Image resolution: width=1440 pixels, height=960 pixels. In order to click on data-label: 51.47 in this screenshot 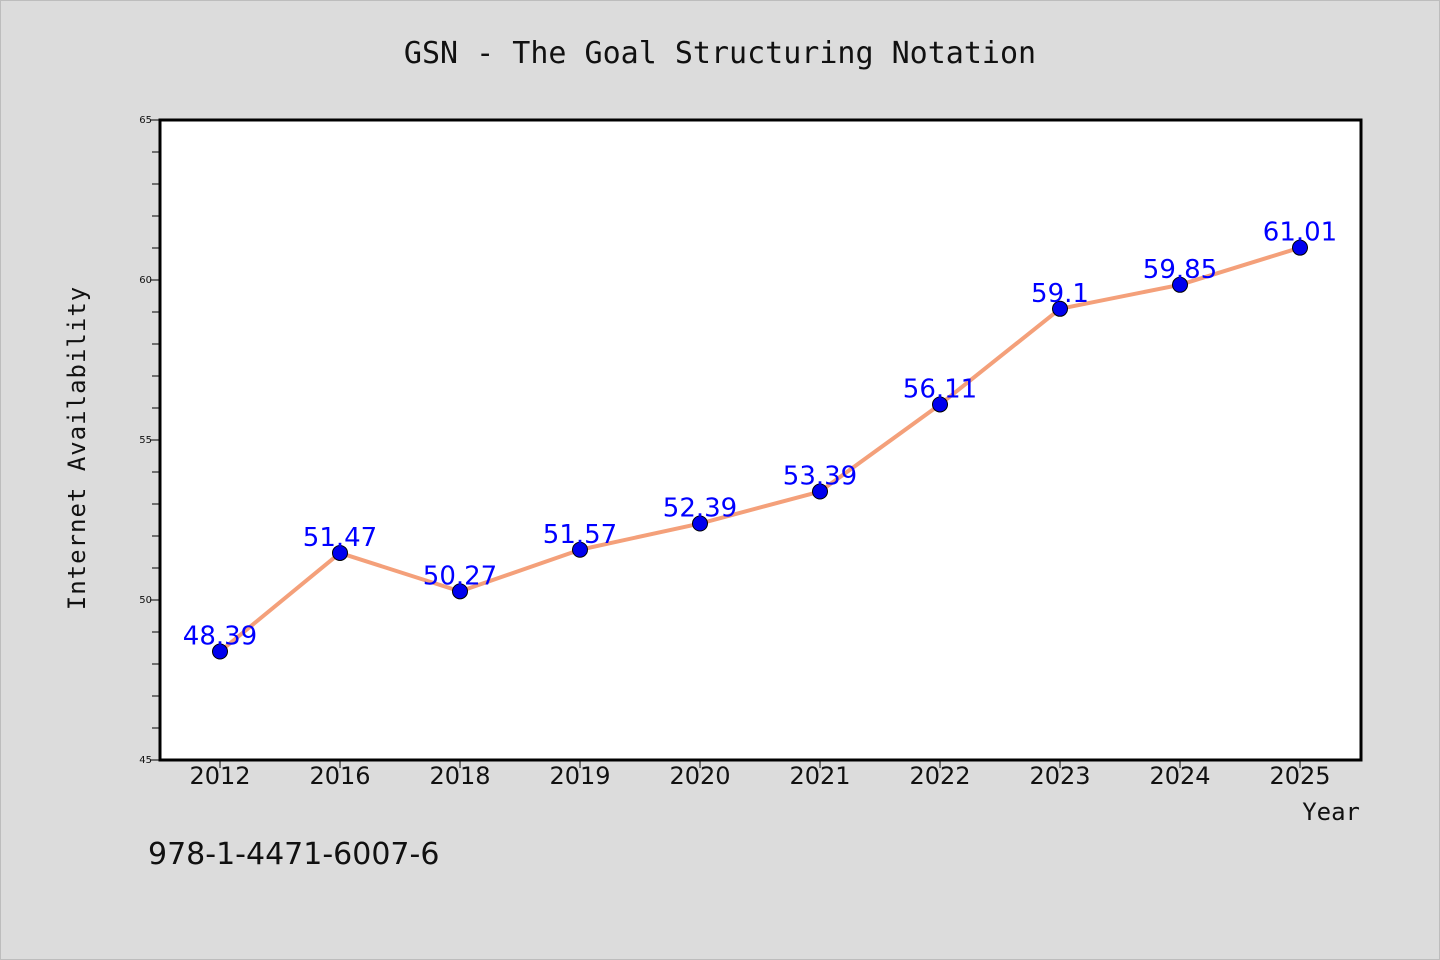, I will do `click(340, 538)`.